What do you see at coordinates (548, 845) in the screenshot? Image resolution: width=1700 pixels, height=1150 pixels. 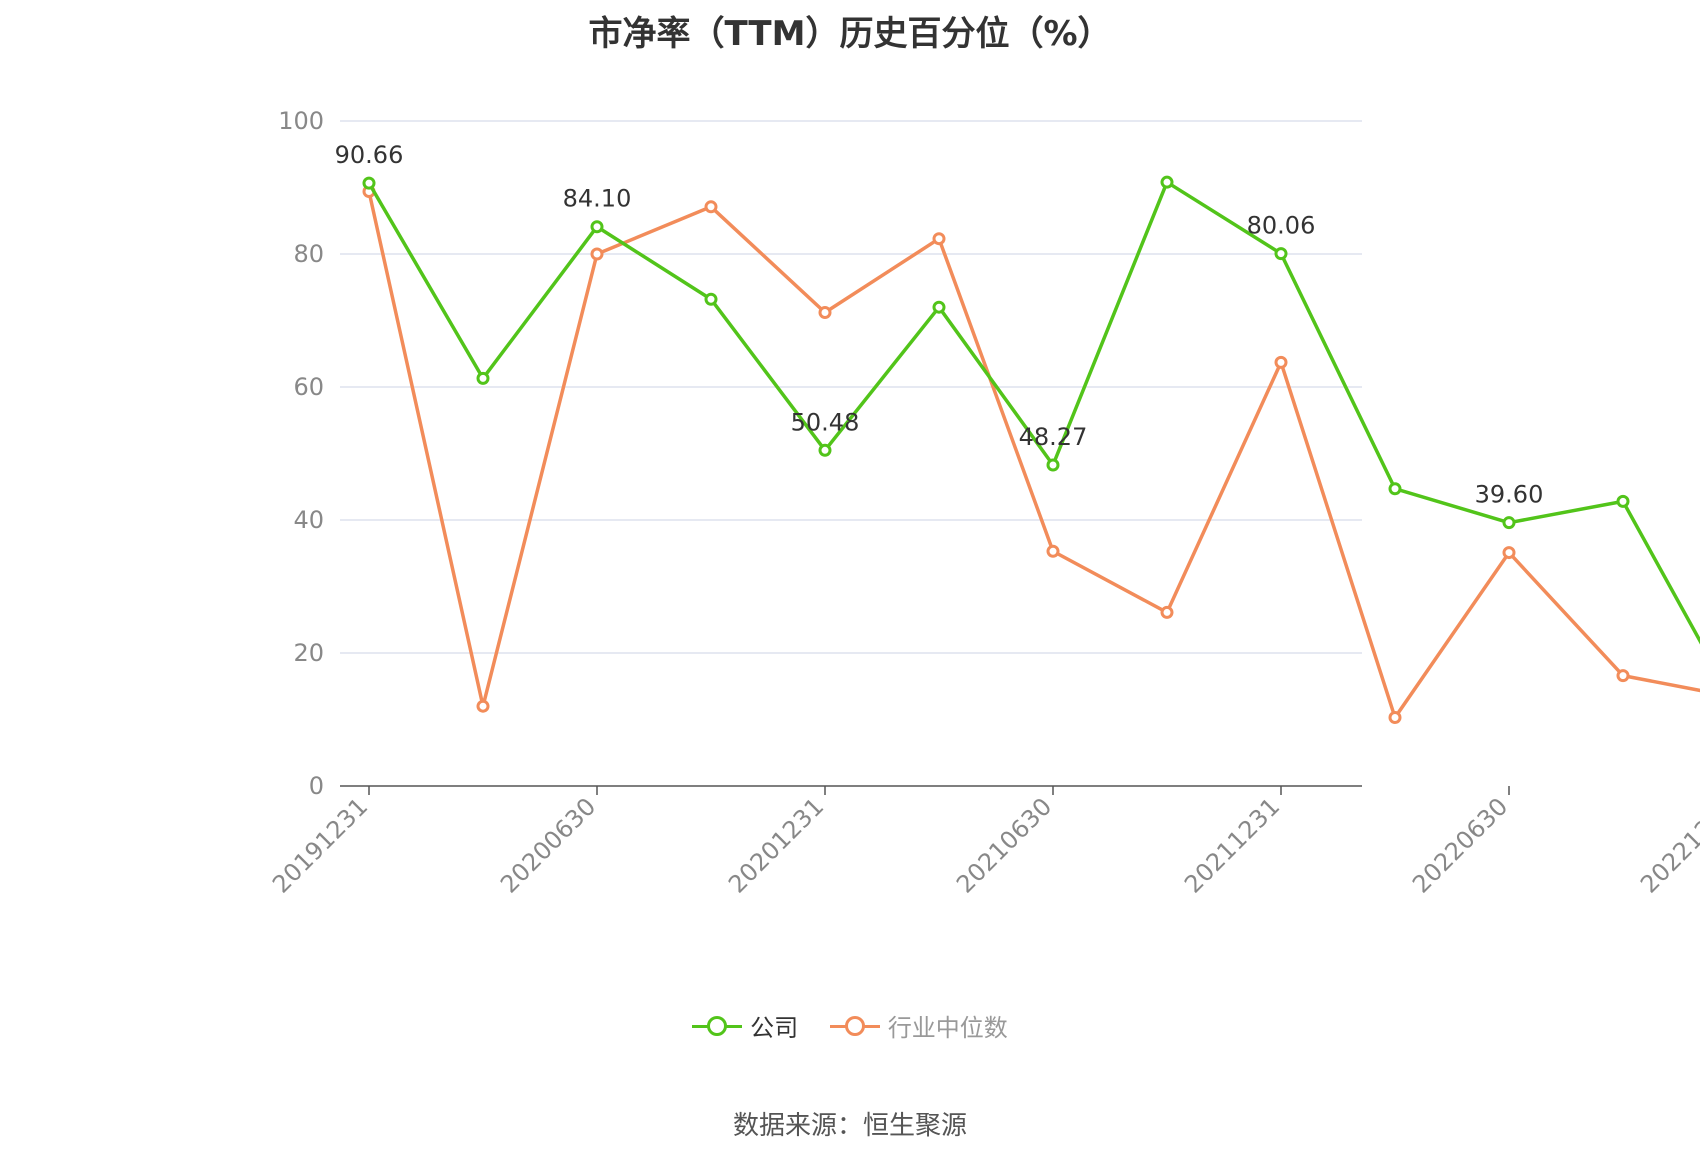 I see `x-tick-label: 20200630` at bounding box center [548, 845].